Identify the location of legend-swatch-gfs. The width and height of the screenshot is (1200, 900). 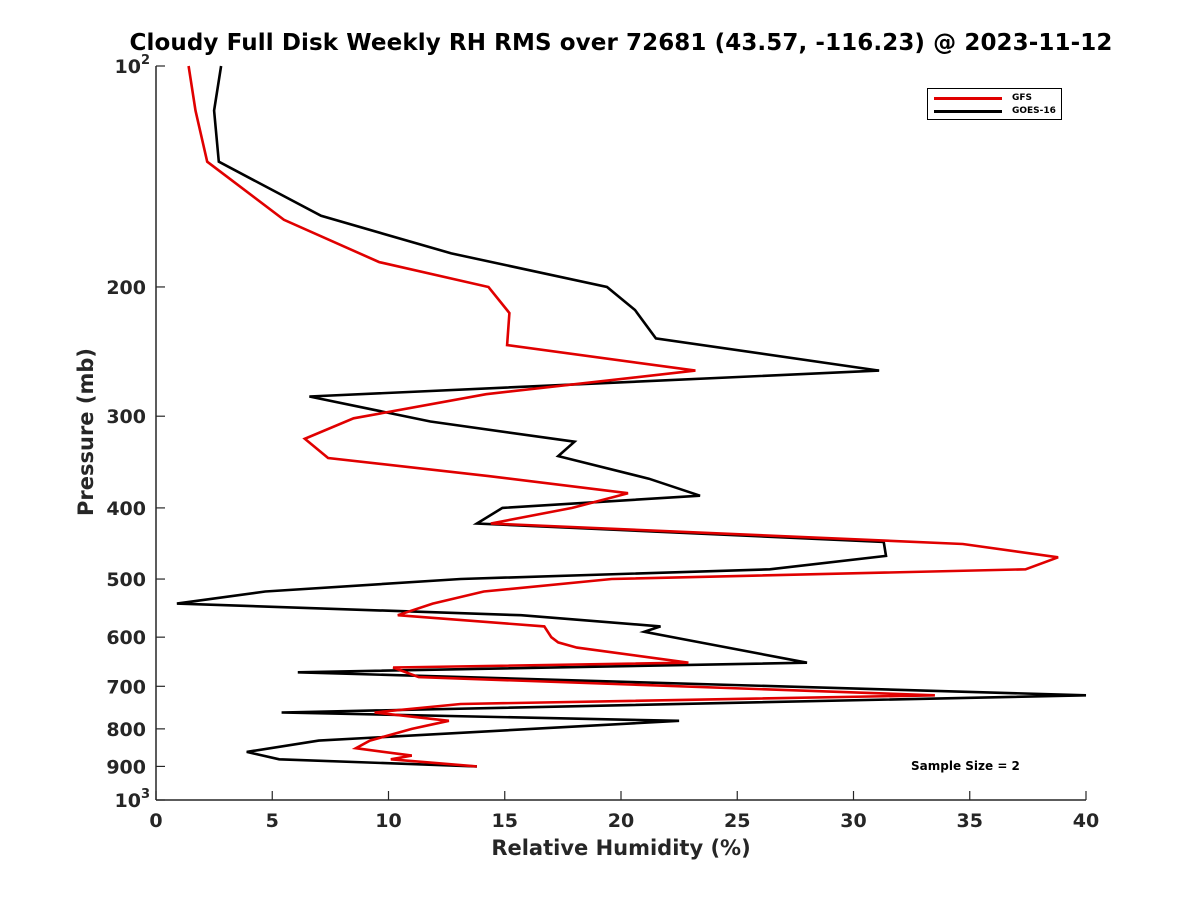
(968, 98).